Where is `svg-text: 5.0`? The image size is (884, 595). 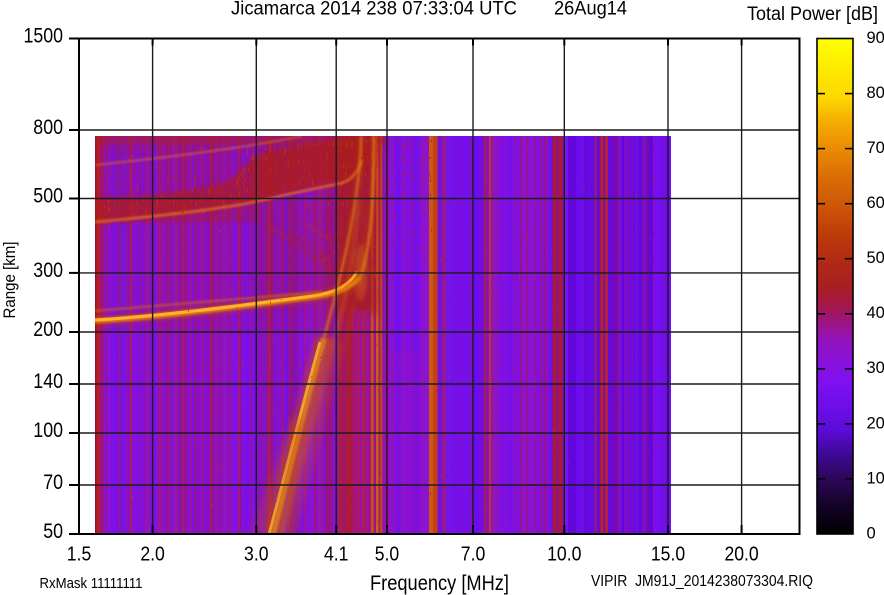
svg-text: 5.0 is located at coordinates (387, 555).